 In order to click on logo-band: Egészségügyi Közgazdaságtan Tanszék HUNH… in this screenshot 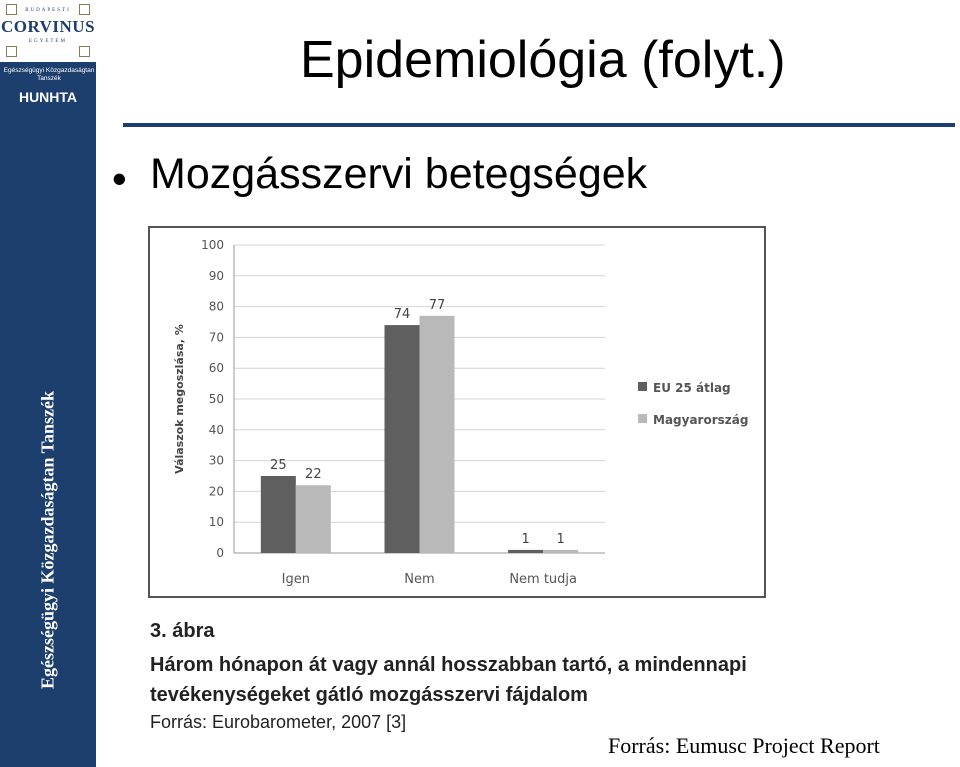, I will do `click(48, 85)`.